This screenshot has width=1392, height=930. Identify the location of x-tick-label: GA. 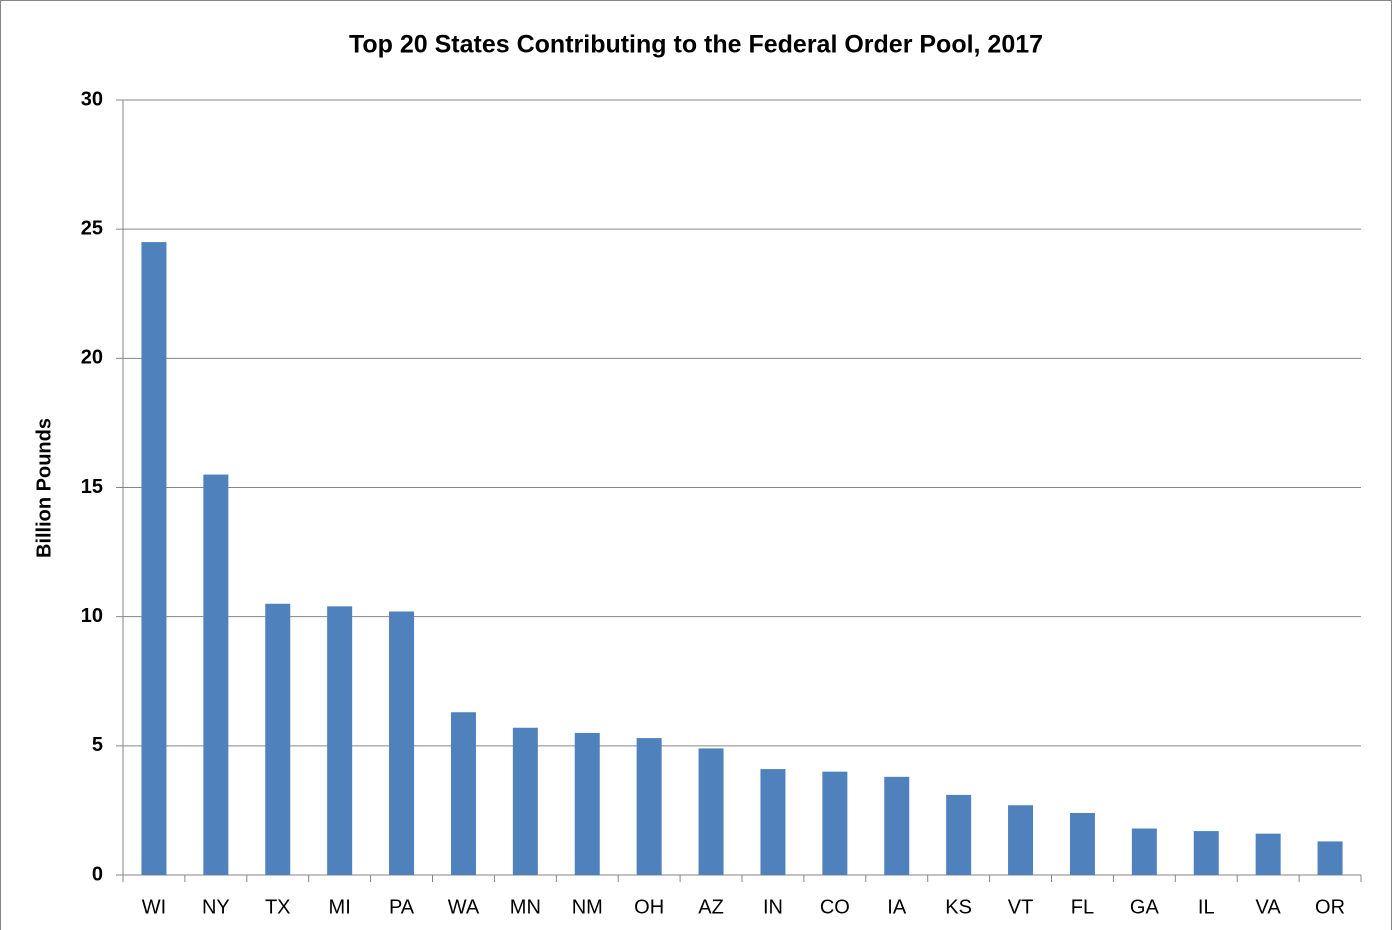
(1145, 907).